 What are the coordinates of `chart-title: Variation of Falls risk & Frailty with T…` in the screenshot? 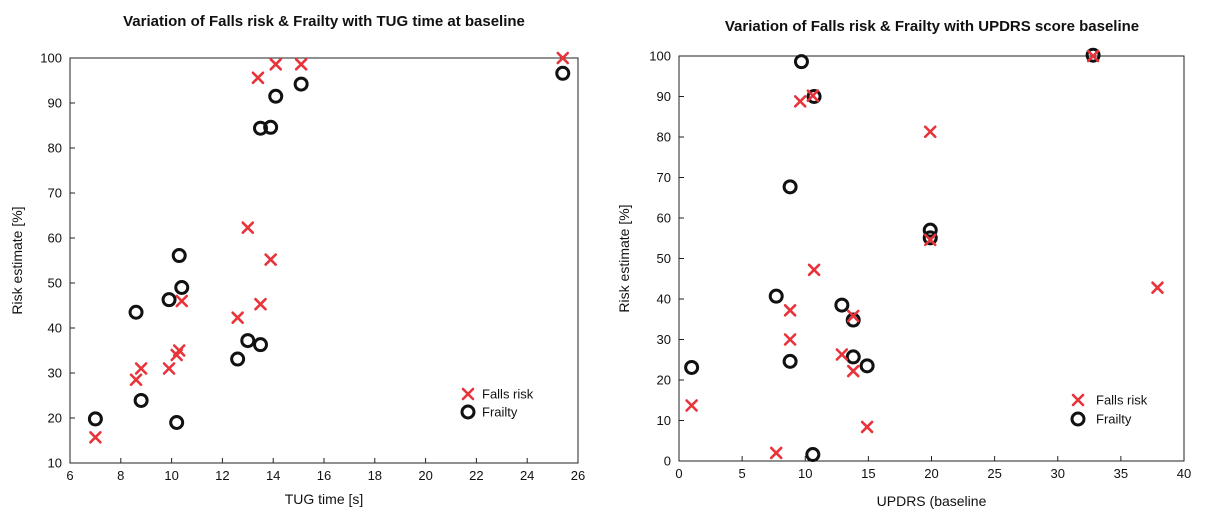 It's located at (324, 21).